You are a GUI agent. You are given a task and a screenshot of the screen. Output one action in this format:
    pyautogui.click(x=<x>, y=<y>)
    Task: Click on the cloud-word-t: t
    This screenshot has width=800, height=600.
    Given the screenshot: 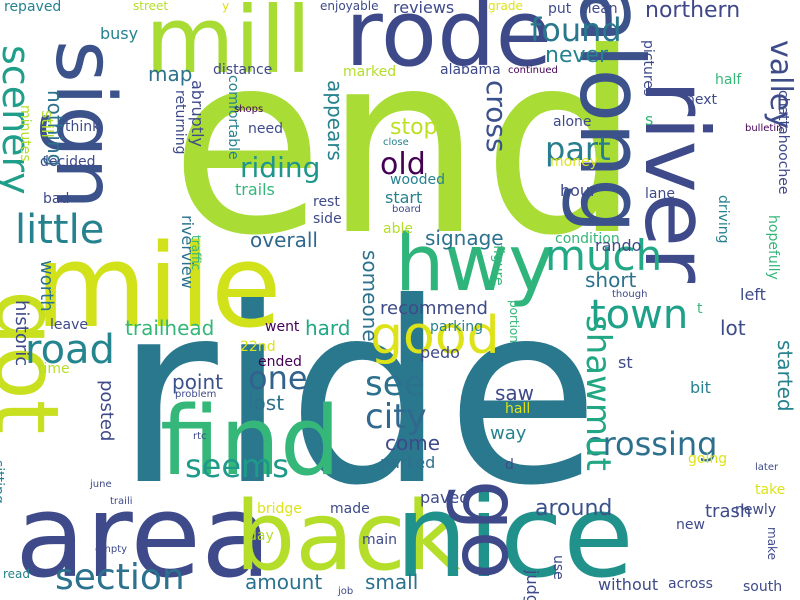 What is the action you would take?
    pyautogui.click(x=700, y=309)
    